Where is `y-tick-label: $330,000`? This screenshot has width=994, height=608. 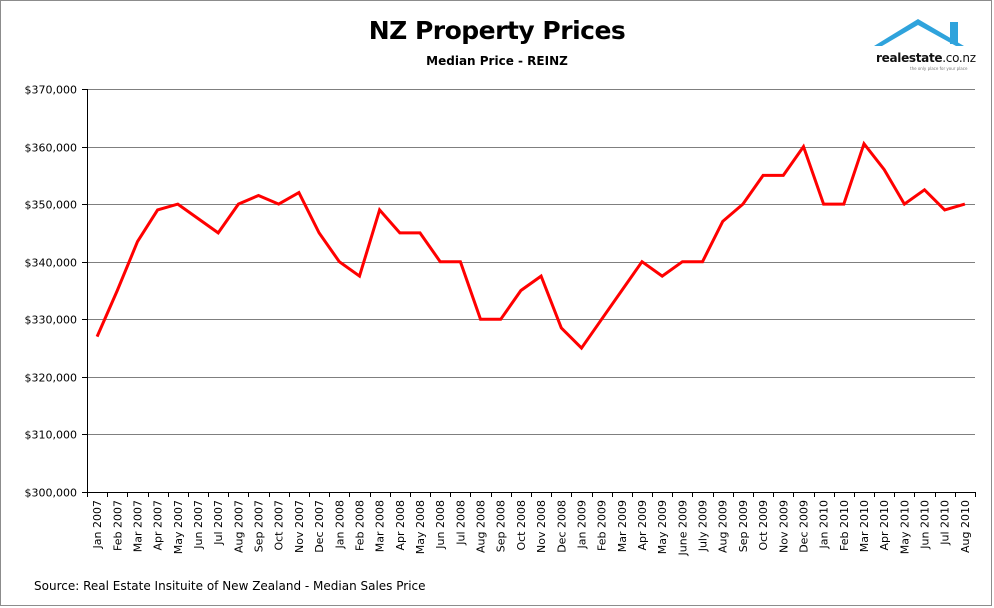
y-tick-label: $330,000 is located at coordinates (51, 320).